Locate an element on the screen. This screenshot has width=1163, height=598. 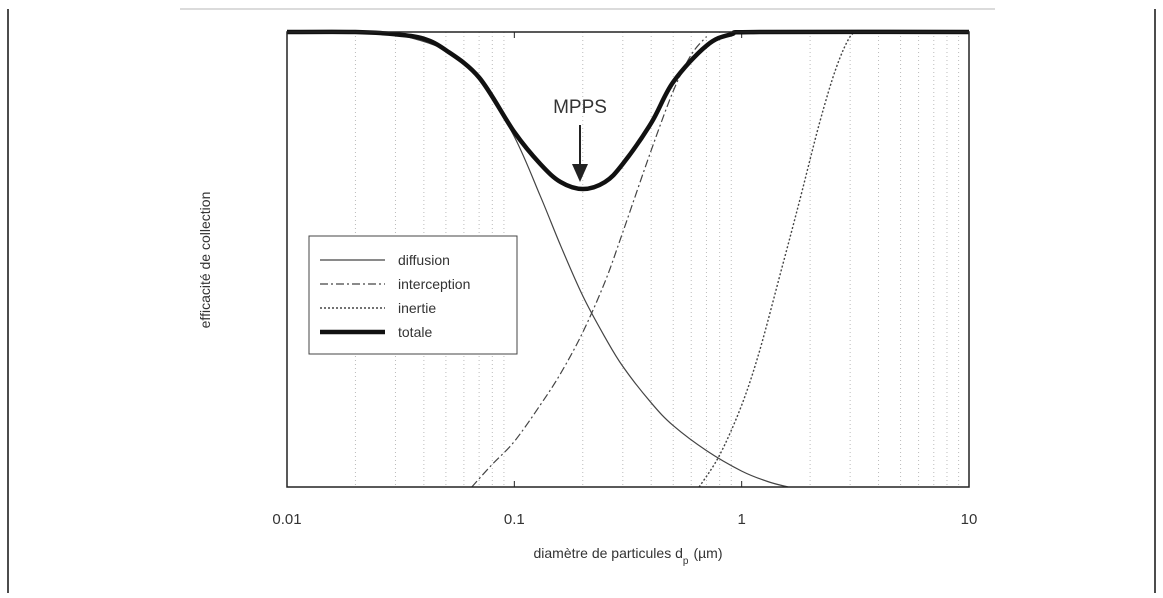
x-axis-label: diamètre de particules dp(µm) is located at coordinates (627, 556).